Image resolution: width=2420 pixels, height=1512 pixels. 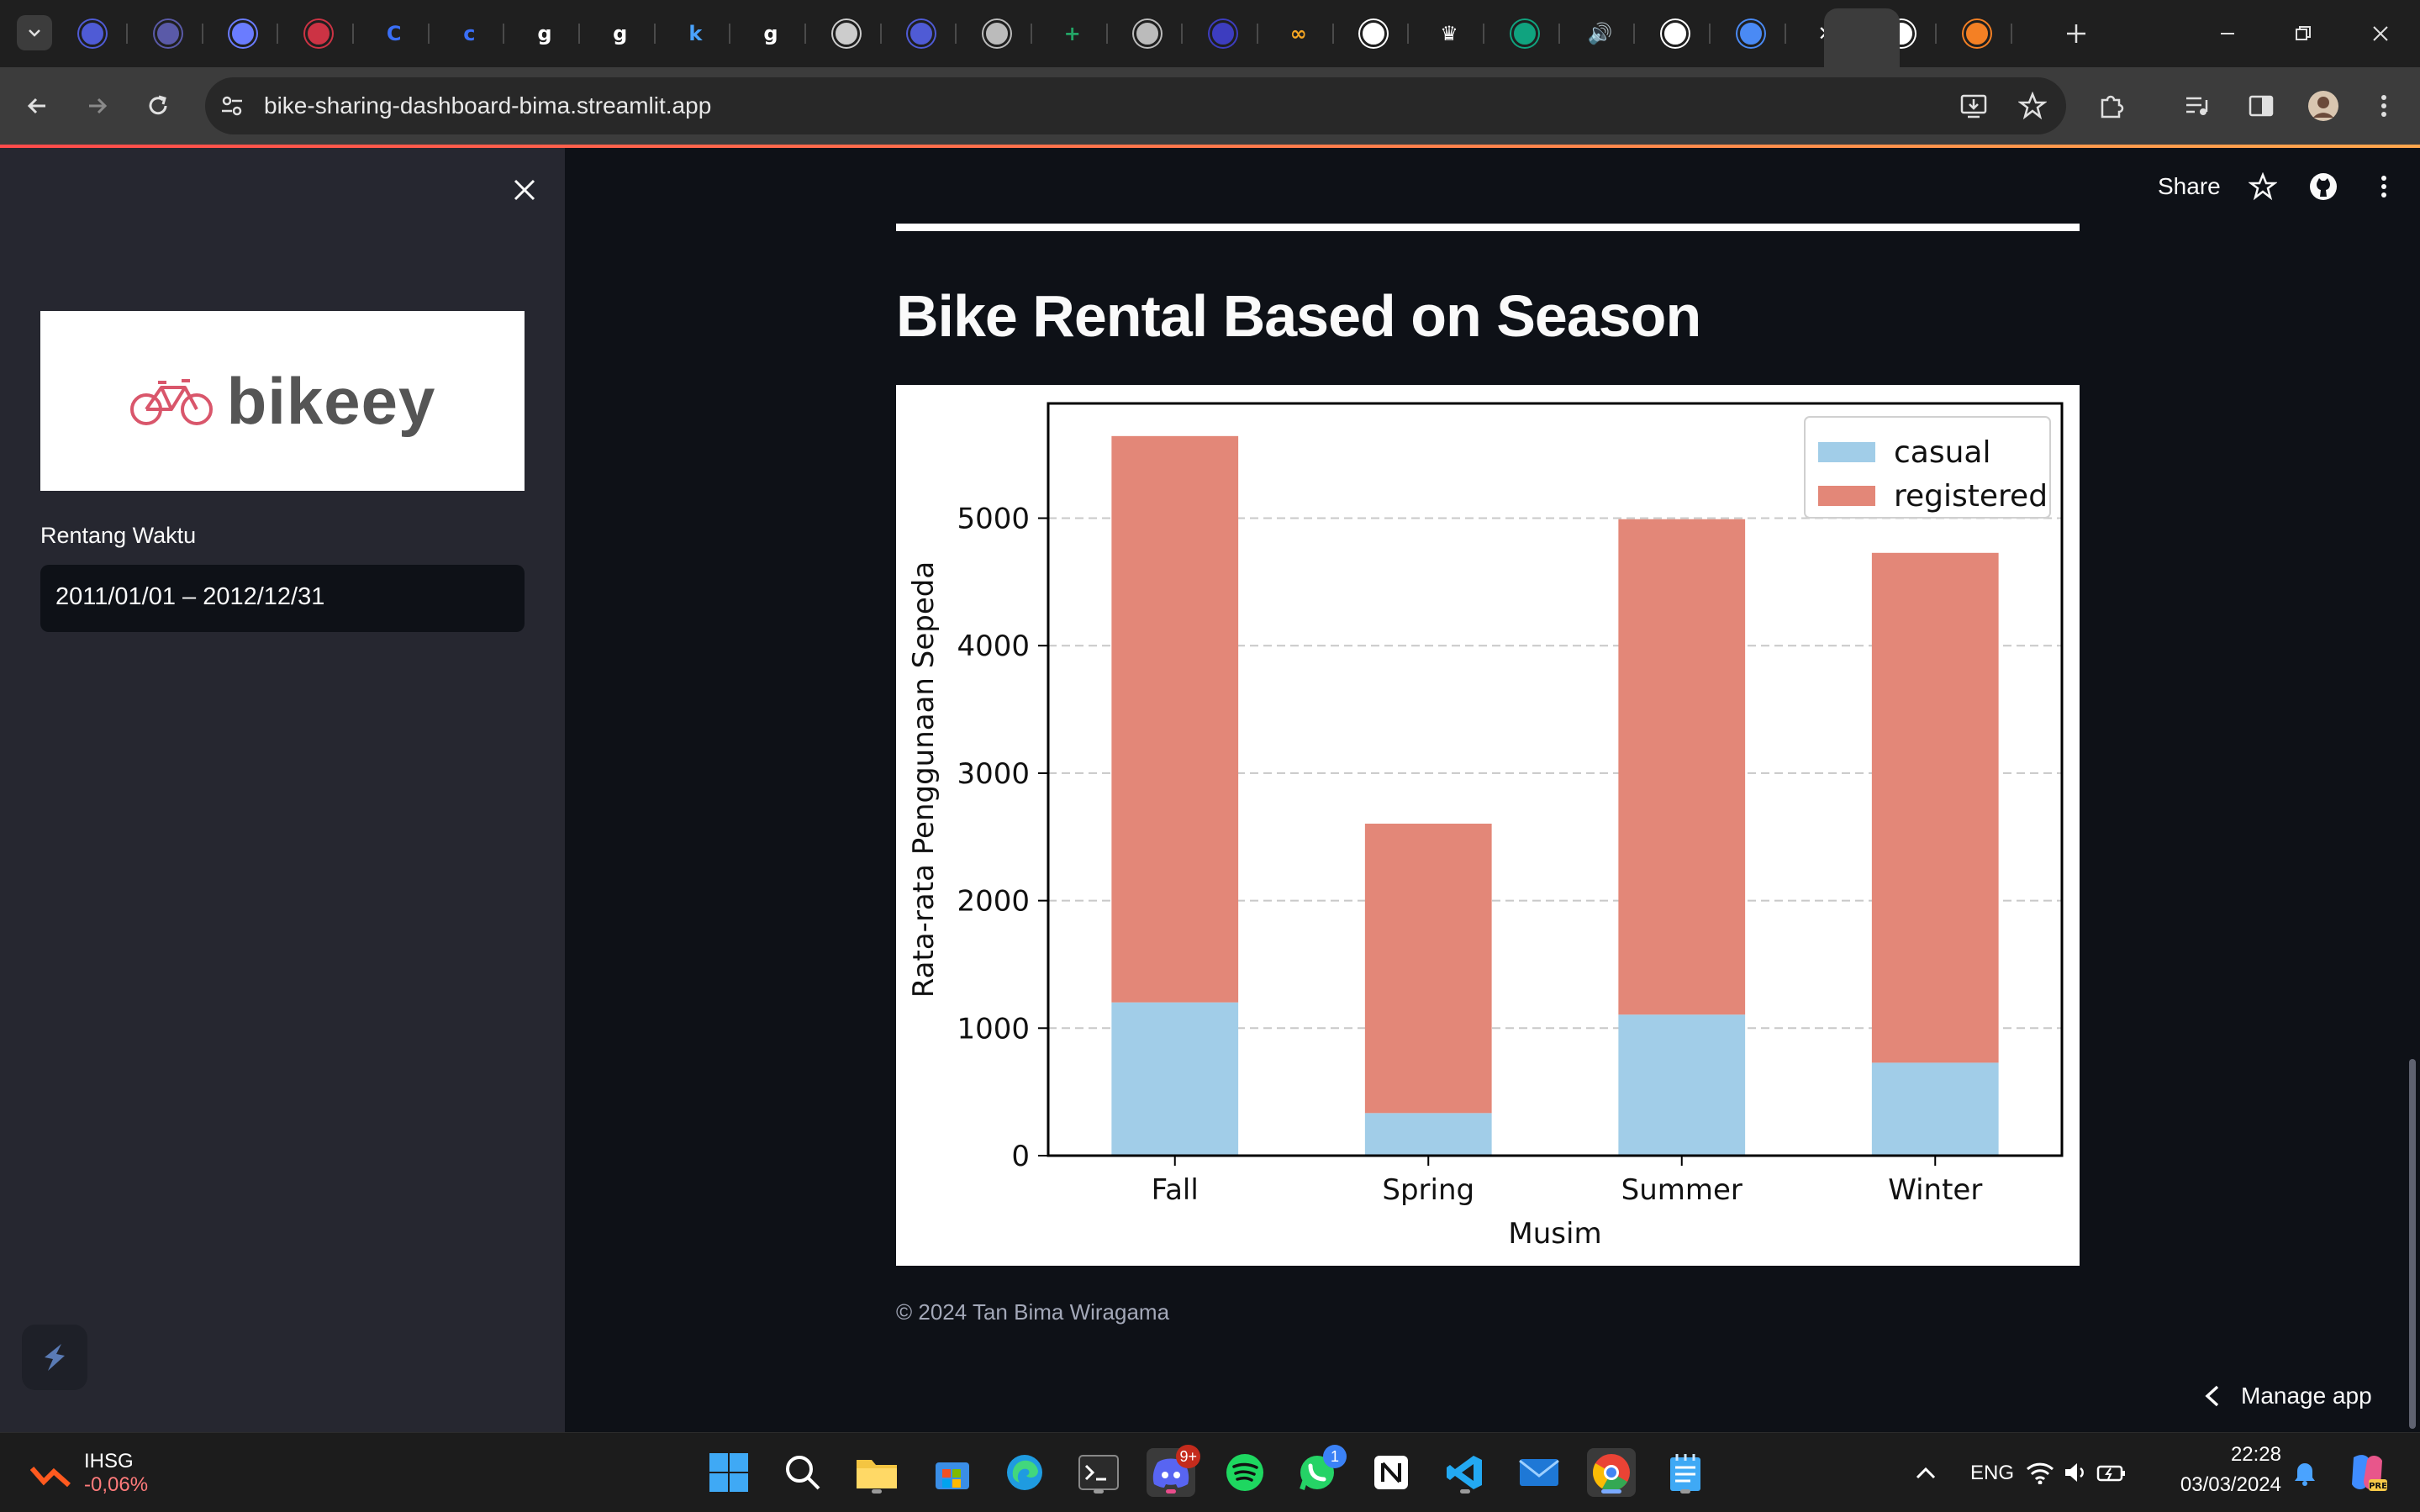 What do you see at coordinates (1539, 1473) in the screenshot?
I see `mail-app` at bounding box center [1539, 1473].